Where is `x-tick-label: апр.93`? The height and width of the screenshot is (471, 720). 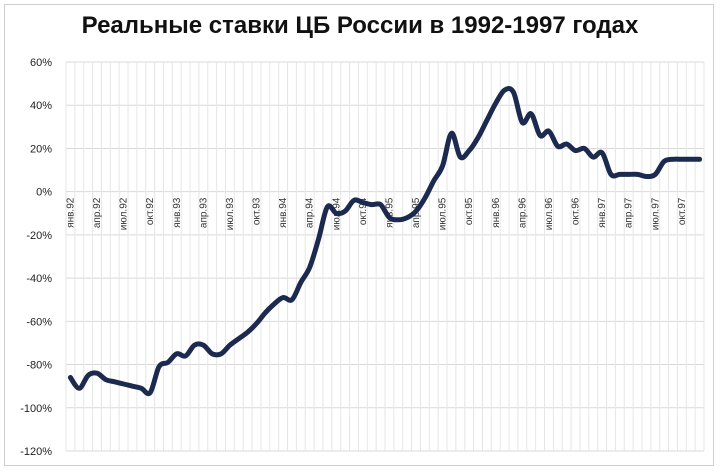 x-tick-label: апр.93 is located at coordinates (203, 212).